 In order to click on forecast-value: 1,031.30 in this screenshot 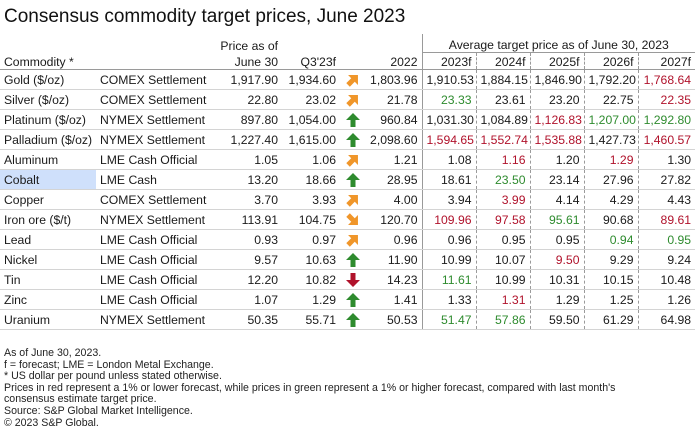, I will do `click(448, 119)`.